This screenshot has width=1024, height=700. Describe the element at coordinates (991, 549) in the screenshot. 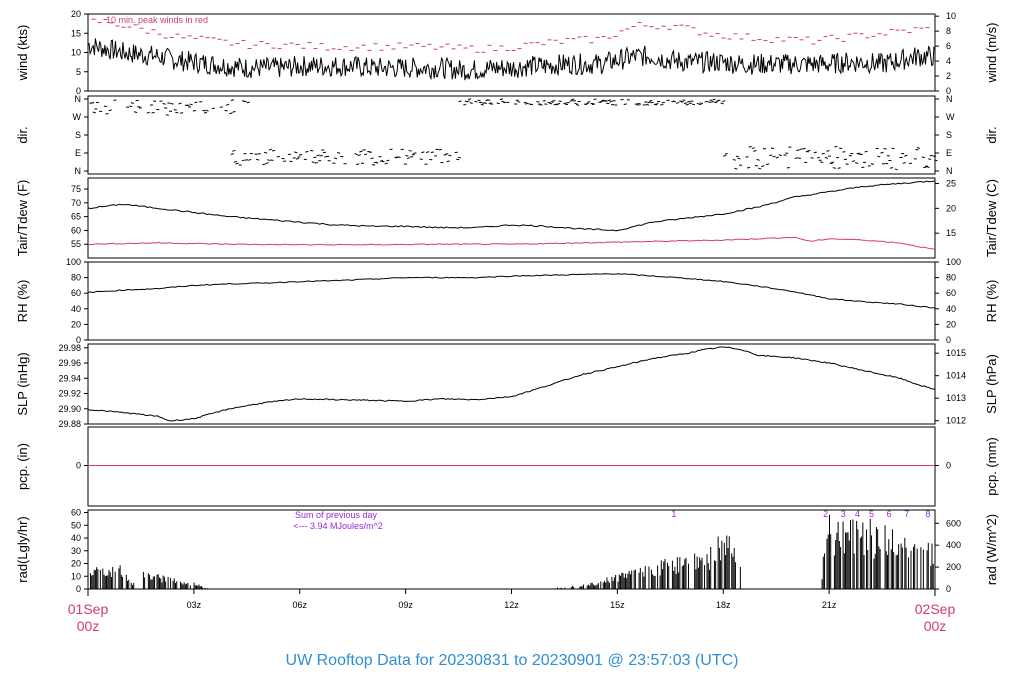

I see `rad-ylabel-right: rad (W/m^2)` at that location.